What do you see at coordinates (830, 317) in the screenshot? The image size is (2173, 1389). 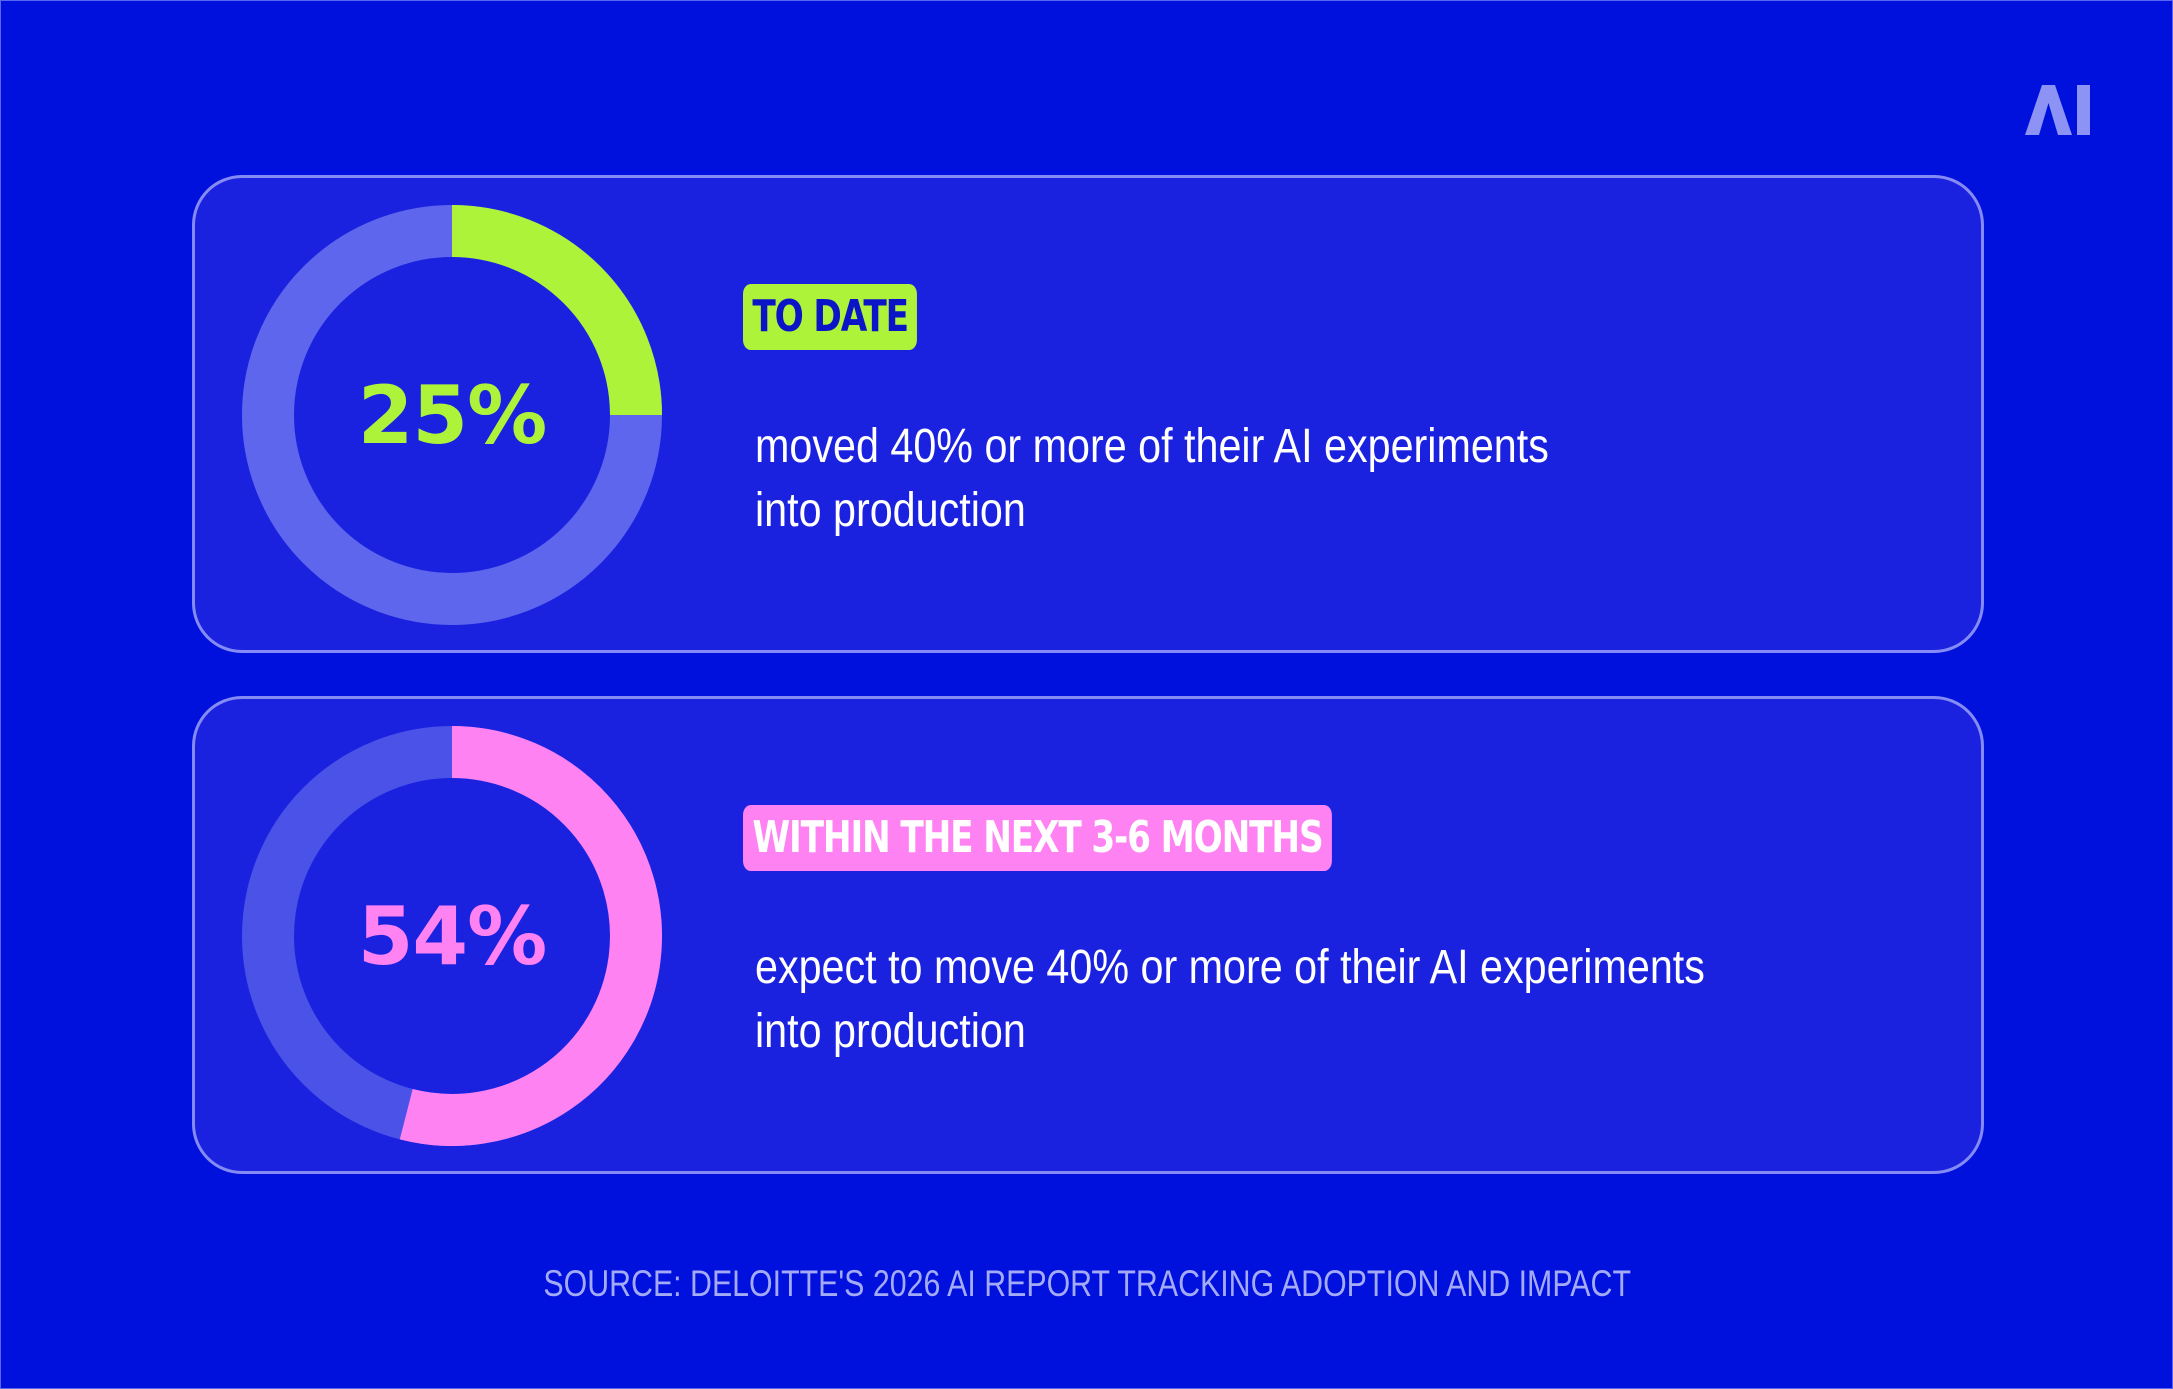 I see `period-tag: TO DATE` at bounding box center [830, 317].